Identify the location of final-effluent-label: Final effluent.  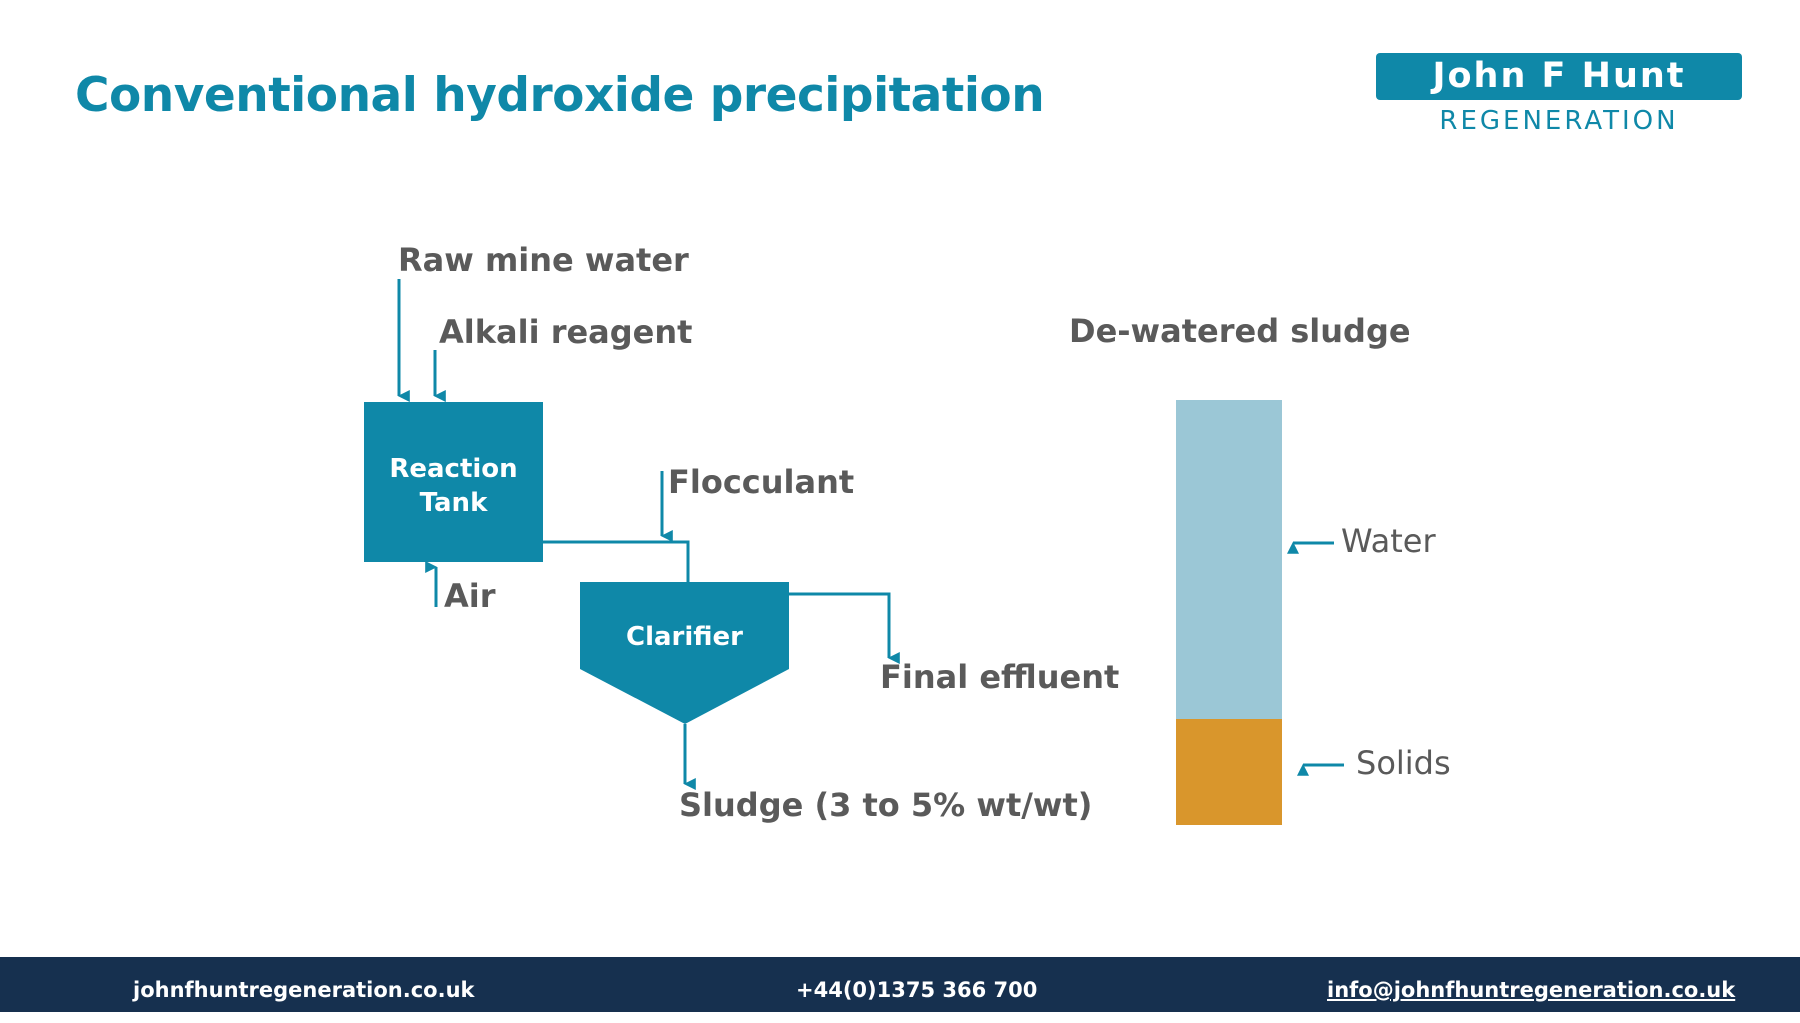
(1000, 677).